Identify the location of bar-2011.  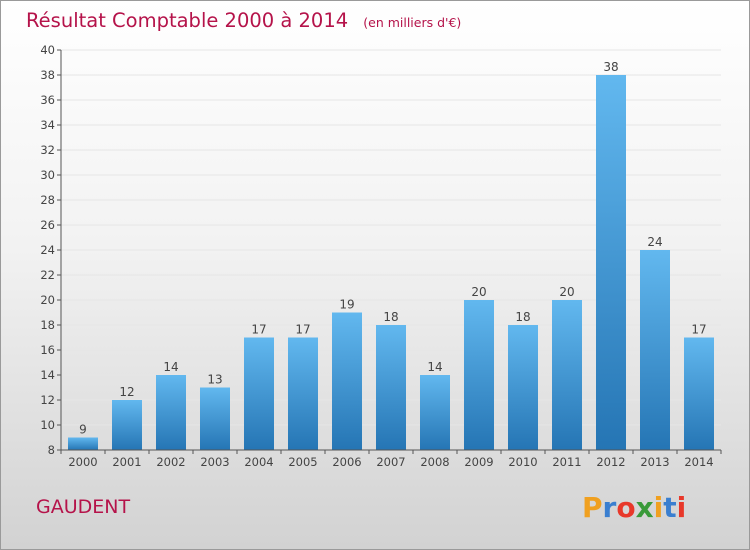
(567, 375).